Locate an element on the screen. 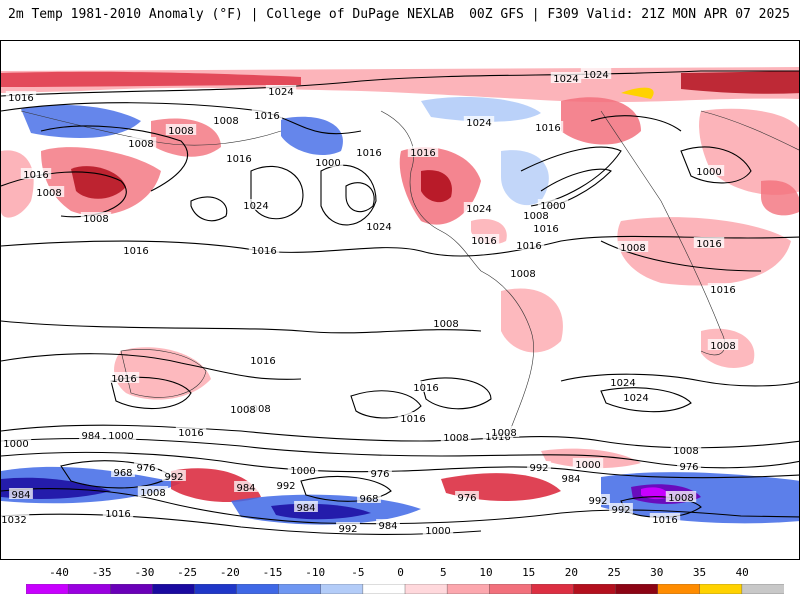  colorbar-tick-label: -25 is located at coordinates (187, 572).